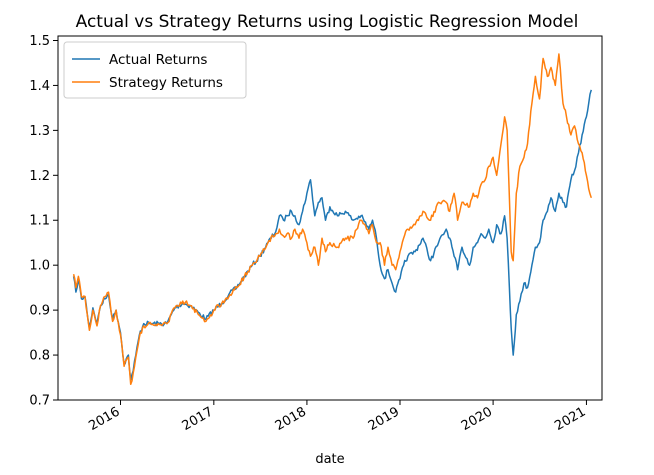 Image resolution: width=654 pixels, height=475 pixels. I want to click on x-tick-label: 2020, so click(477, 419).